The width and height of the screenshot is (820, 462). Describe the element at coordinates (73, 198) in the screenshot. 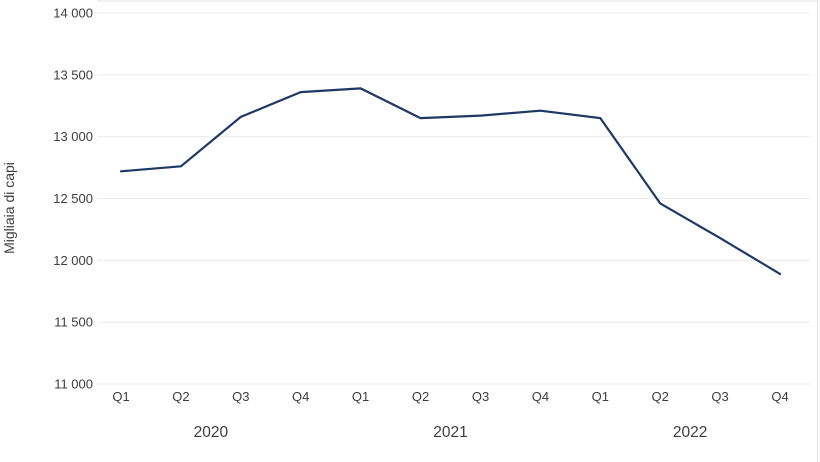

I see `y-tick-label: 12 500` at that location.